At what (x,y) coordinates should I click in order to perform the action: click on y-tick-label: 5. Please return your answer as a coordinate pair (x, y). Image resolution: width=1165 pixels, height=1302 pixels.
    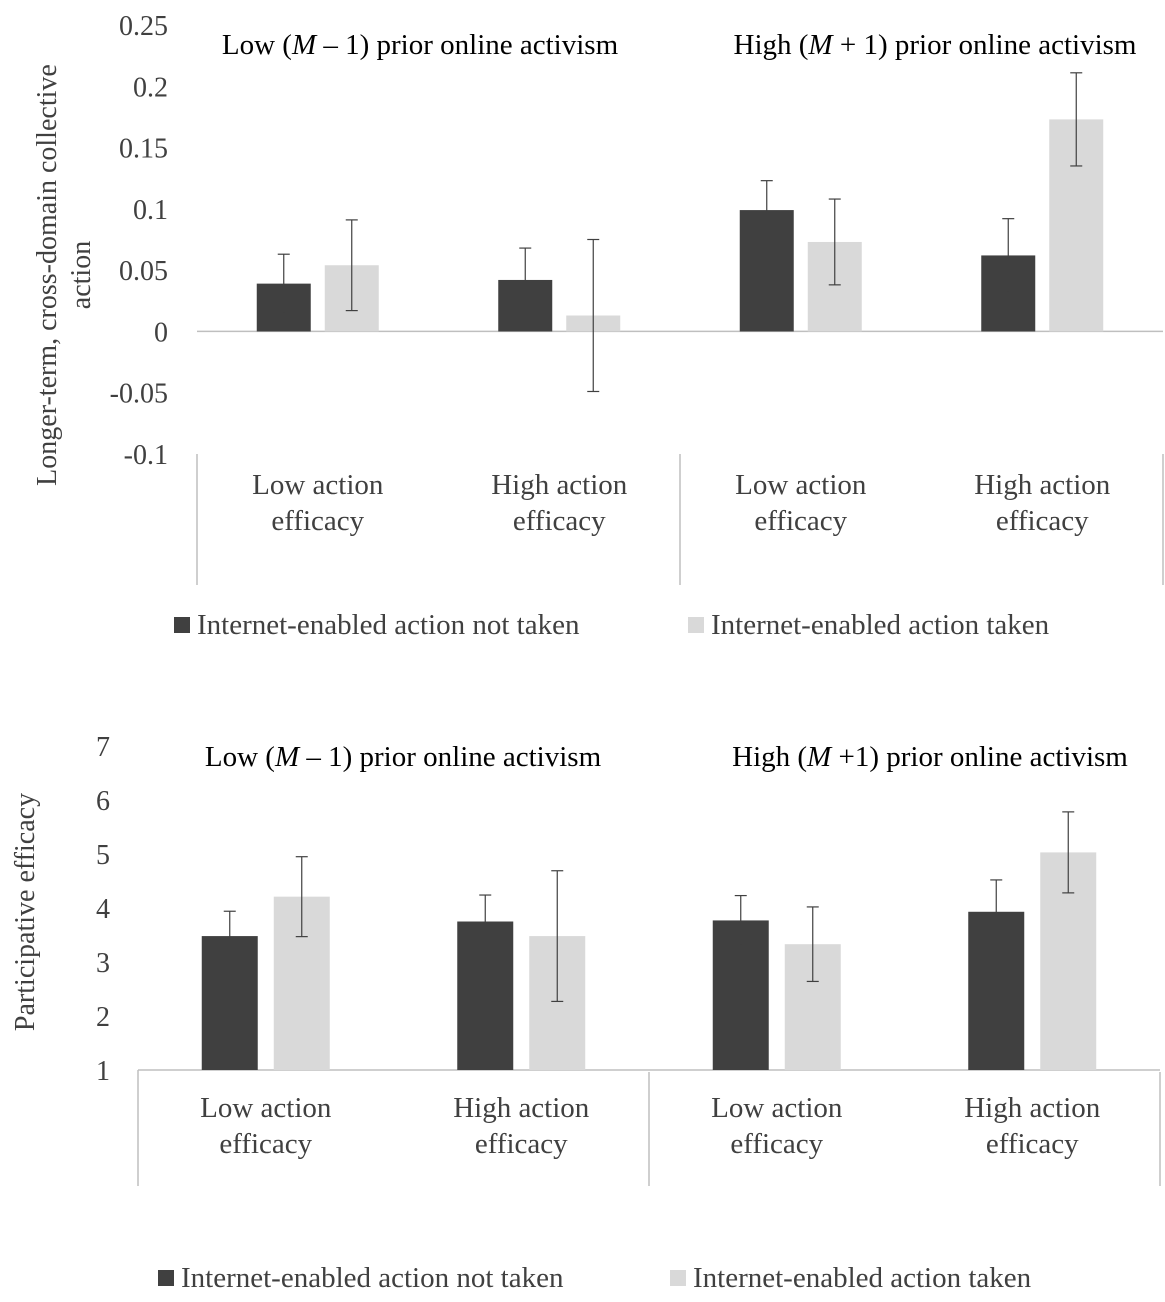
    Looking at the image, I should click on (103, 855).